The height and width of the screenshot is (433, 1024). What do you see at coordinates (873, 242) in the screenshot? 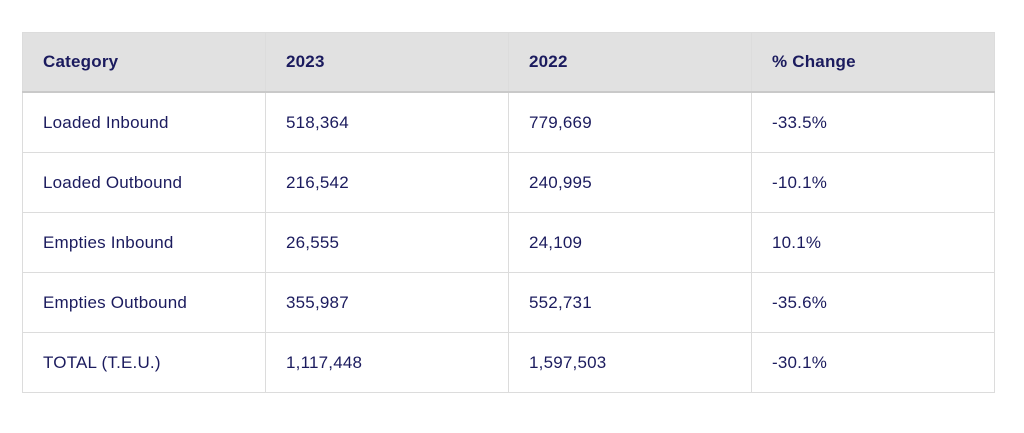
I see `cell-pct-change: 10.1%` at bounding box center [873, 242].